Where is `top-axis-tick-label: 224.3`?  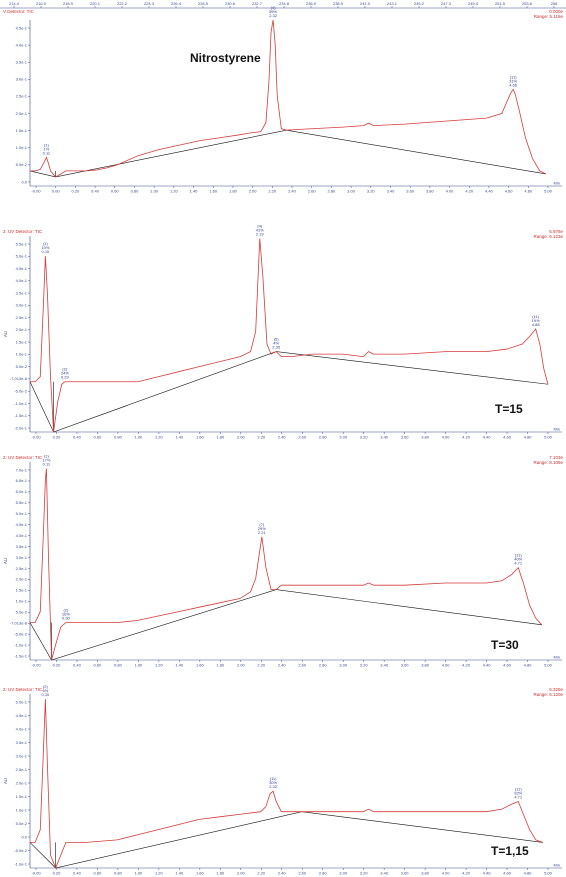 top-axis-tick-label: 224.3 is located at coordinates (149, 3).